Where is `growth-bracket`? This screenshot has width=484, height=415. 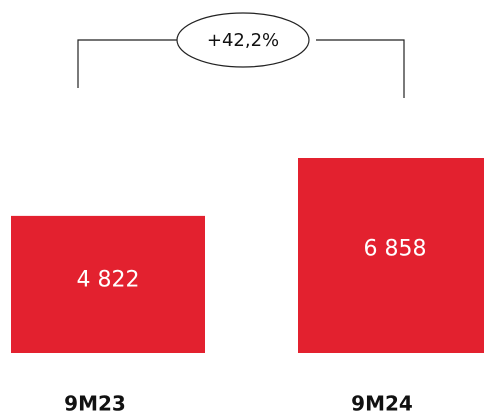
growth-bracket is located at coordinates (241, 68).